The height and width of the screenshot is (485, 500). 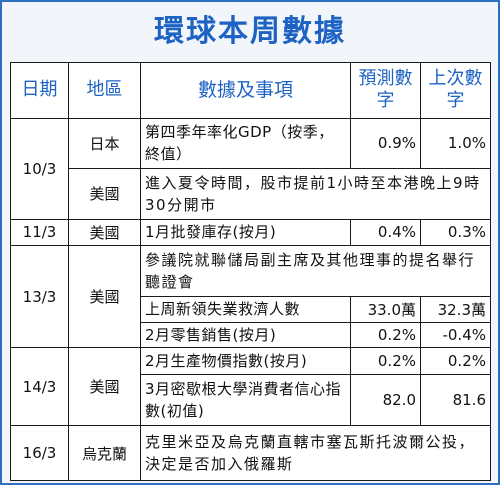 What do you see at coordinates (39, 296) in the screenshot?
I see `date-cell: 13/3` at bounding box center [39, 296].